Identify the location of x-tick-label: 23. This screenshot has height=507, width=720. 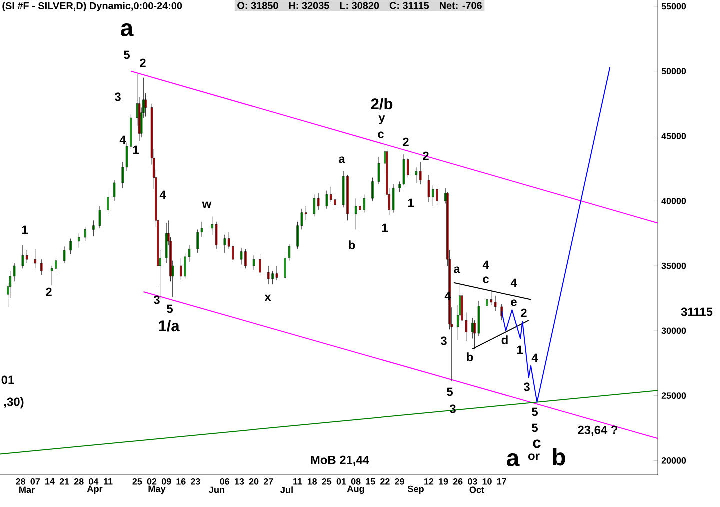
(195, 481).